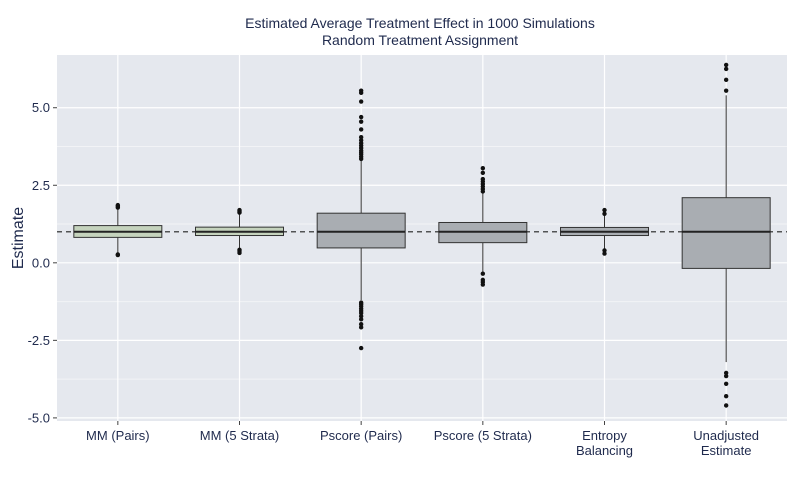 The width and height of the screenshot is (800, 480). I want to click on x-tick-label: Unadjusted, so click(726, 435).